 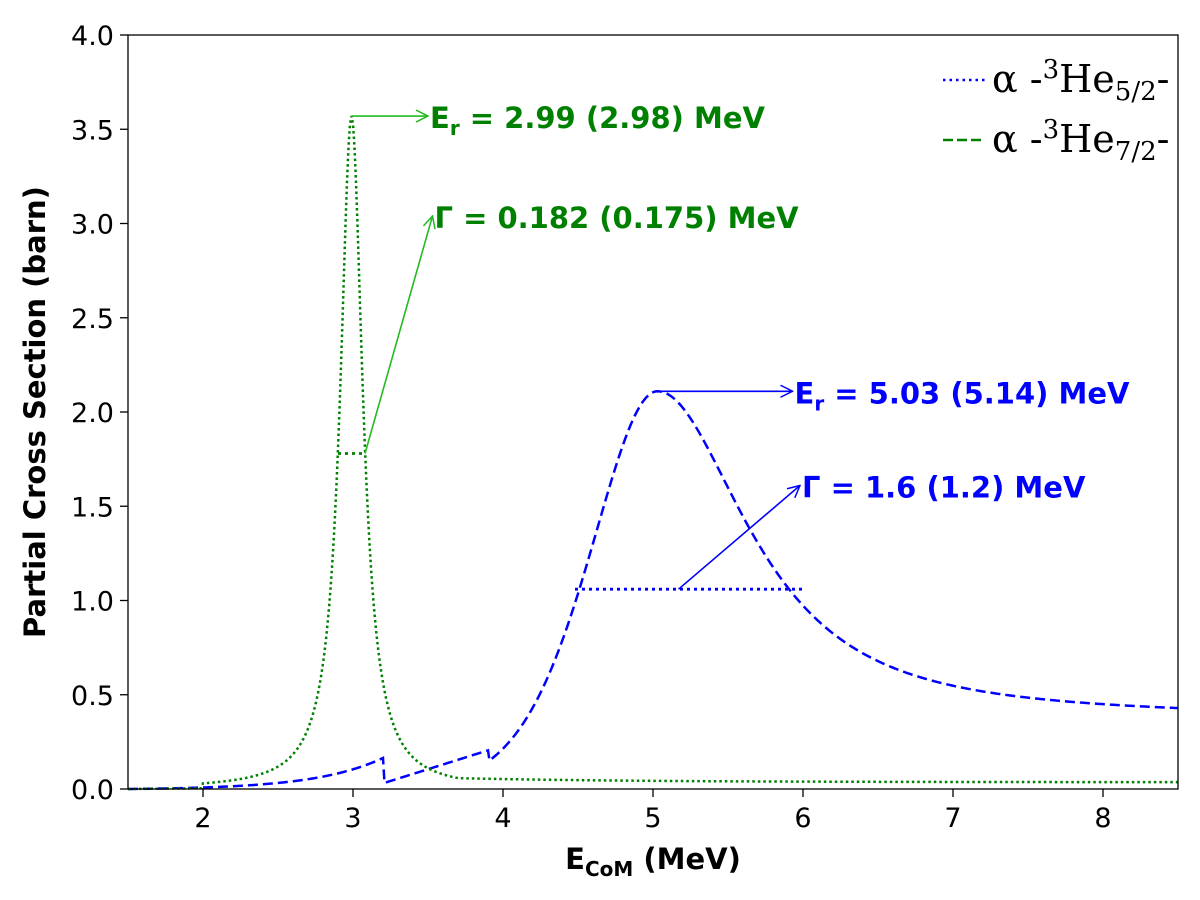 I want to click on x-axis-ticks: 2 3 4 5 6 7 8, so click(x=653, y=811).